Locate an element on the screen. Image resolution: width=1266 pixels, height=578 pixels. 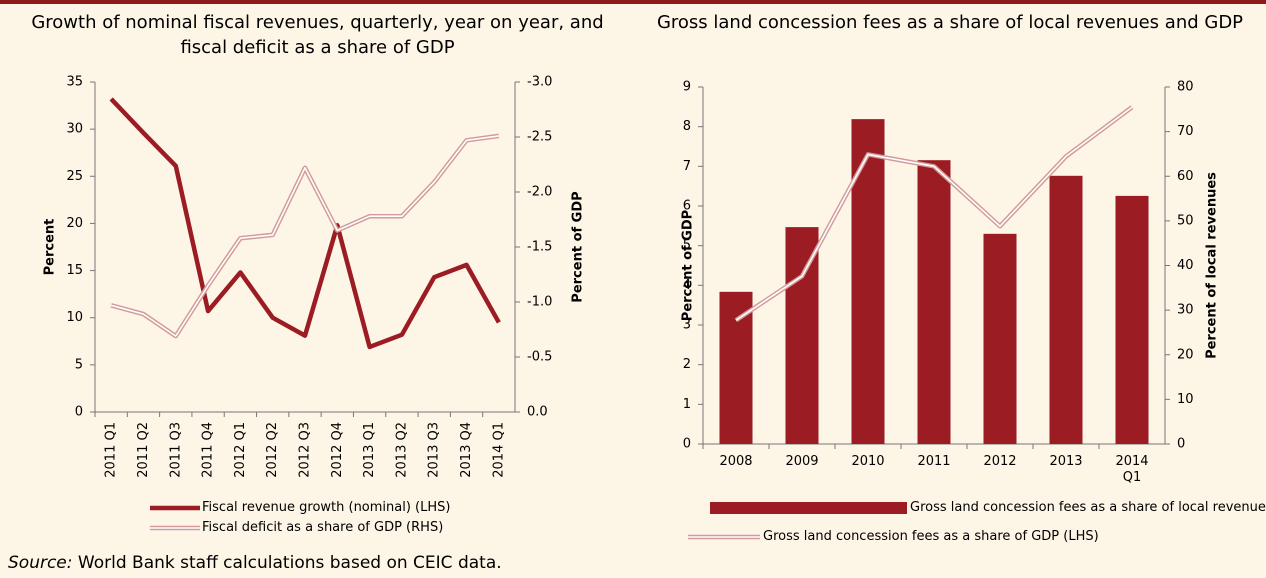
y2-tick-label: -2.5 is located at coordinates (539, 137).